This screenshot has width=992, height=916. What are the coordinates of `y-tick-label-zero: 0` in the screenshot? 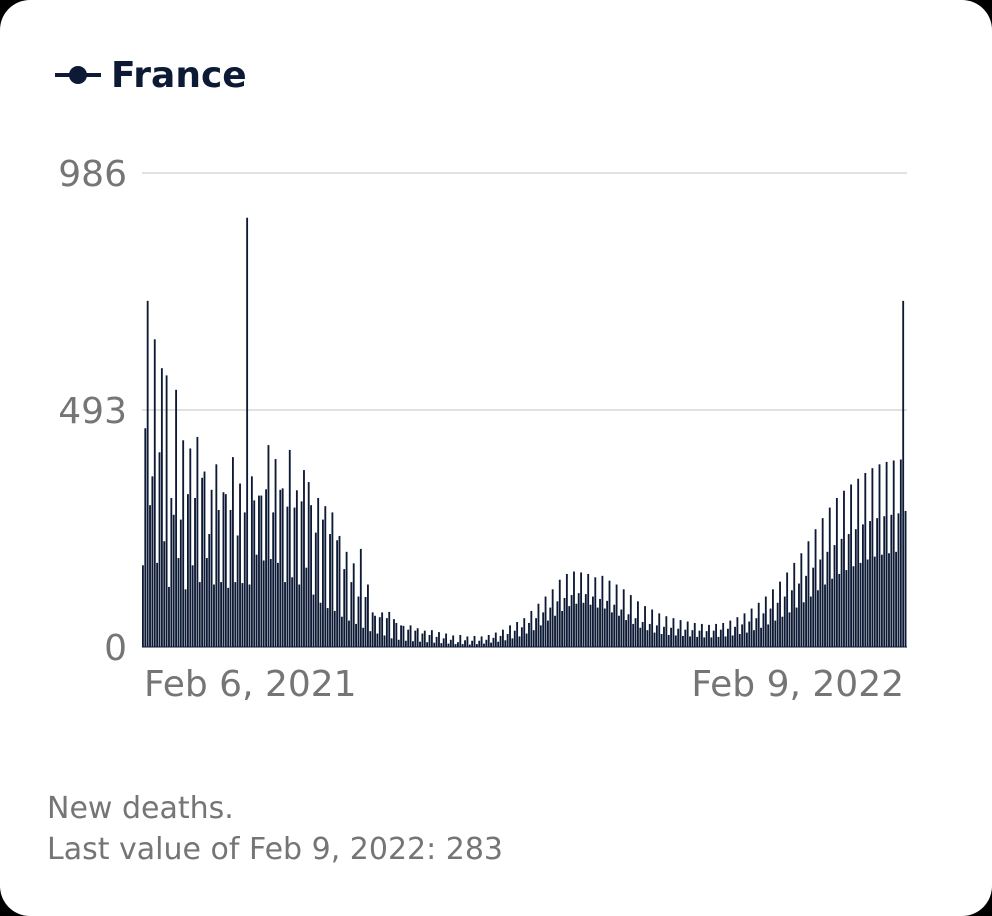 It's located at (115, 648).